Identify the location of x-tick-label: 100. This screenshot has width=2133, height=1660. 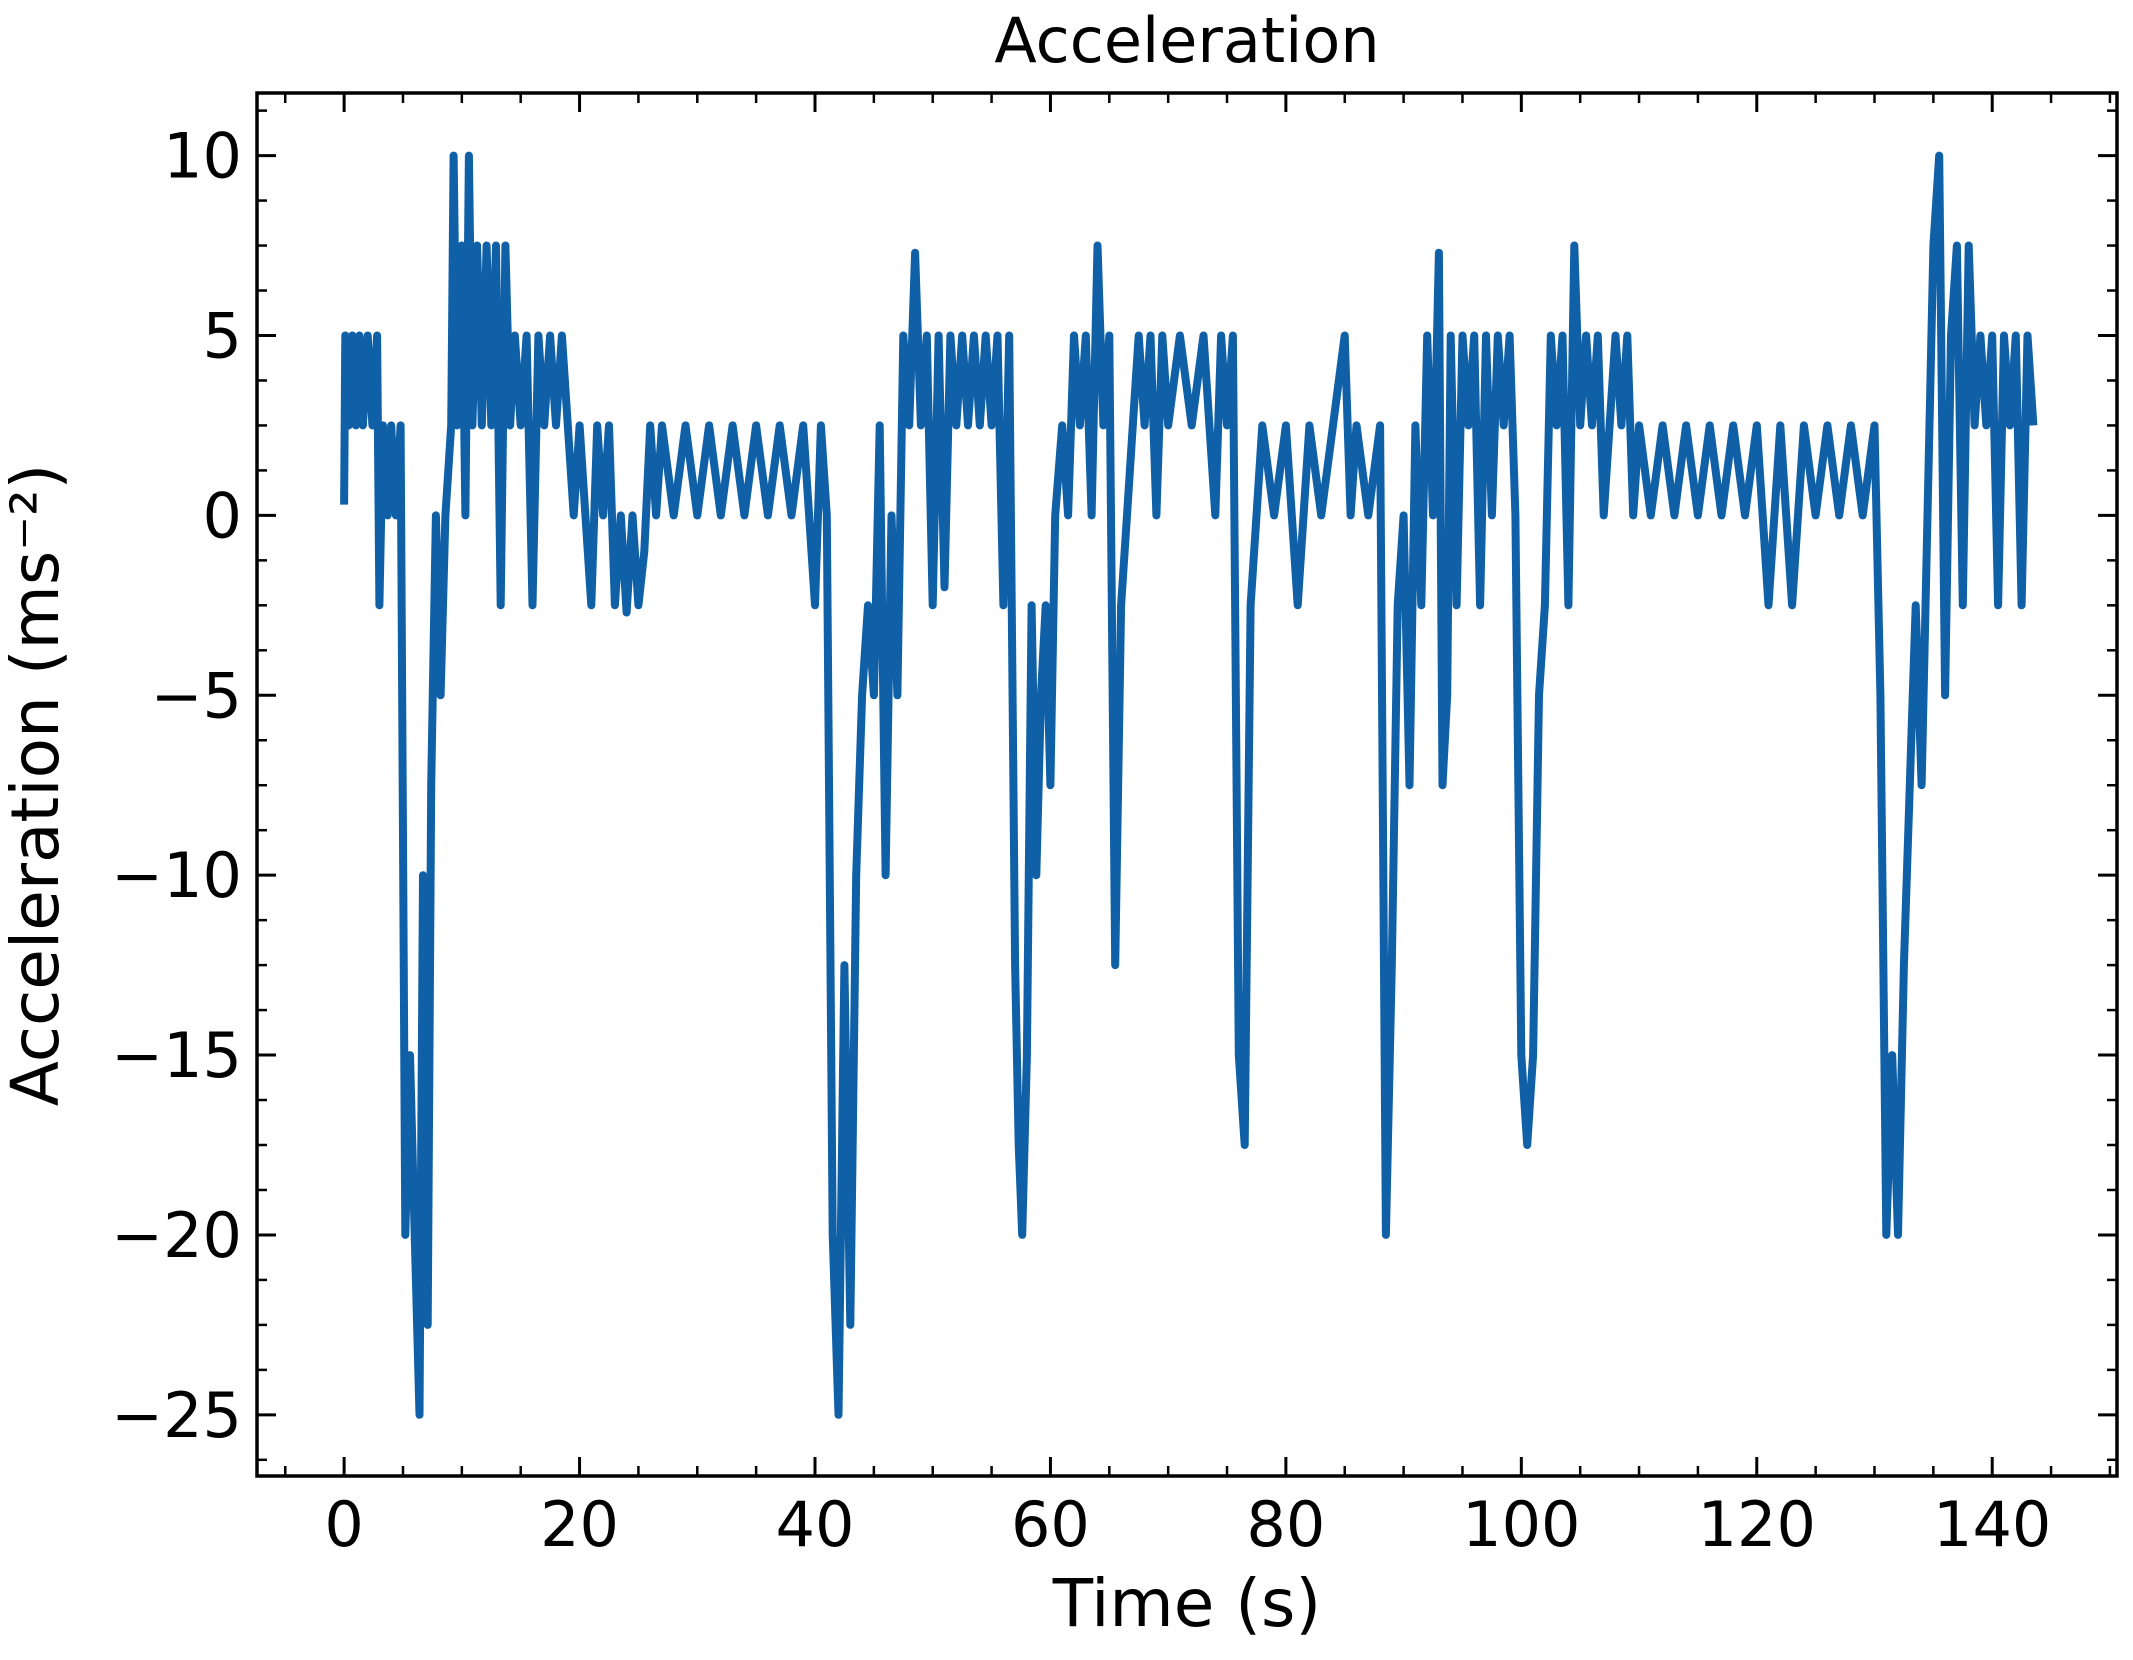
(1521, 1524).